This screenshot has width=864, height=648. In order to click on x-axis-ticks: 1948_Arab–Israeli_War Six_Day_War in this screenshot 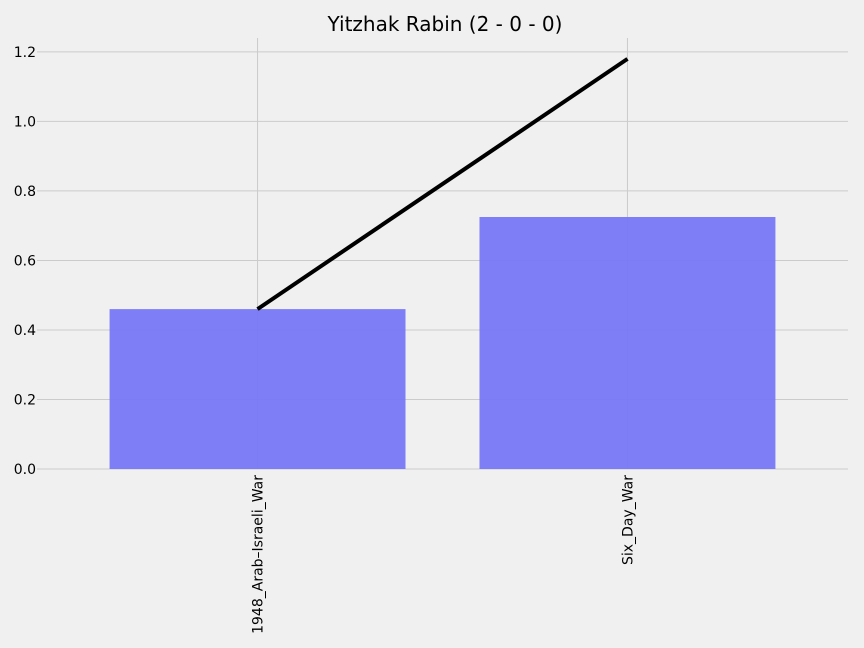, I will do `click(444, 554)`.